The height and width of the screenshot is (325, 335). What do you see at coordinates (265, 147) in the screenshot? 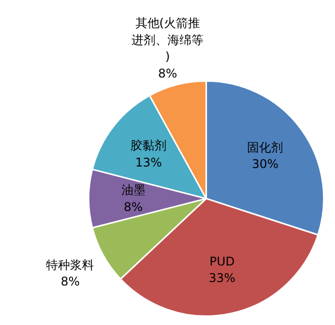
I see `slice-label: 固化剂` at bounding box center [265, 147].